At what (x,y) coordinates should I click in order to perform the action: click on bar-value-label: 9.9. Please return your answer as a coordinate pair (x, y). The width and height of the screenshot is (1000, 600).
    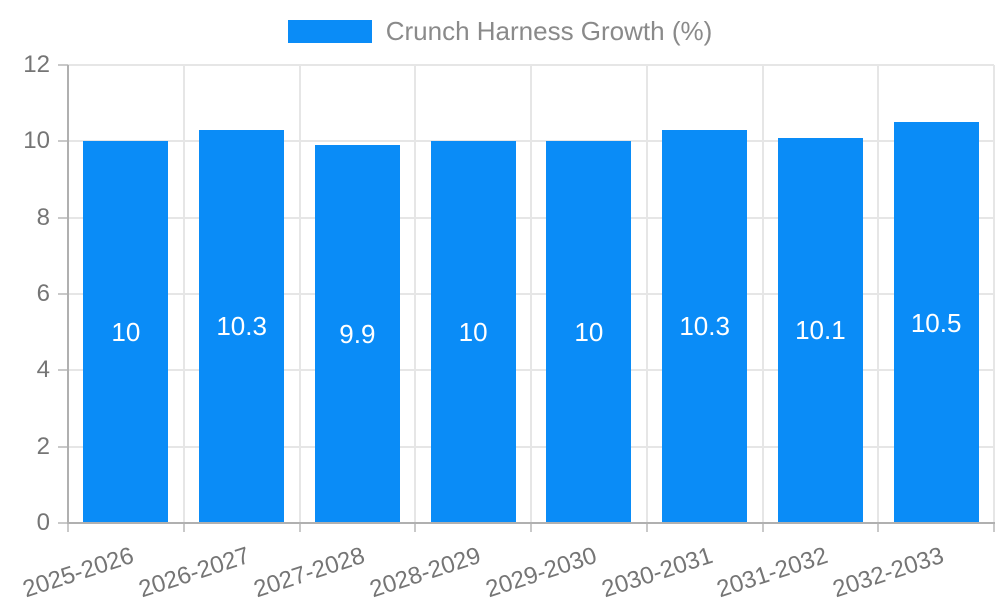
    Looking at the image, I should click on (357, 334).